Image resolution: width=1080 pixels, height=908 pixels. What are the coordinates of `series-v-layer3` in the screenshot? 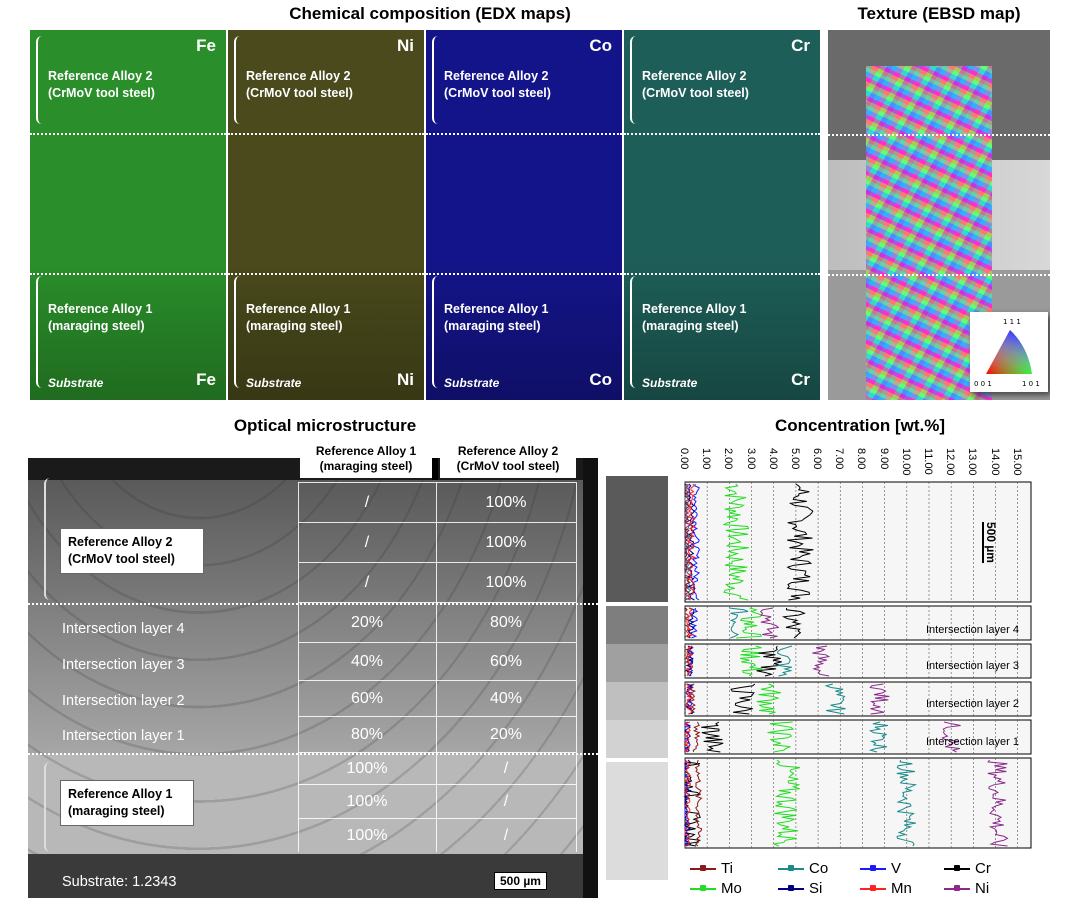 It's located at (691, 661).